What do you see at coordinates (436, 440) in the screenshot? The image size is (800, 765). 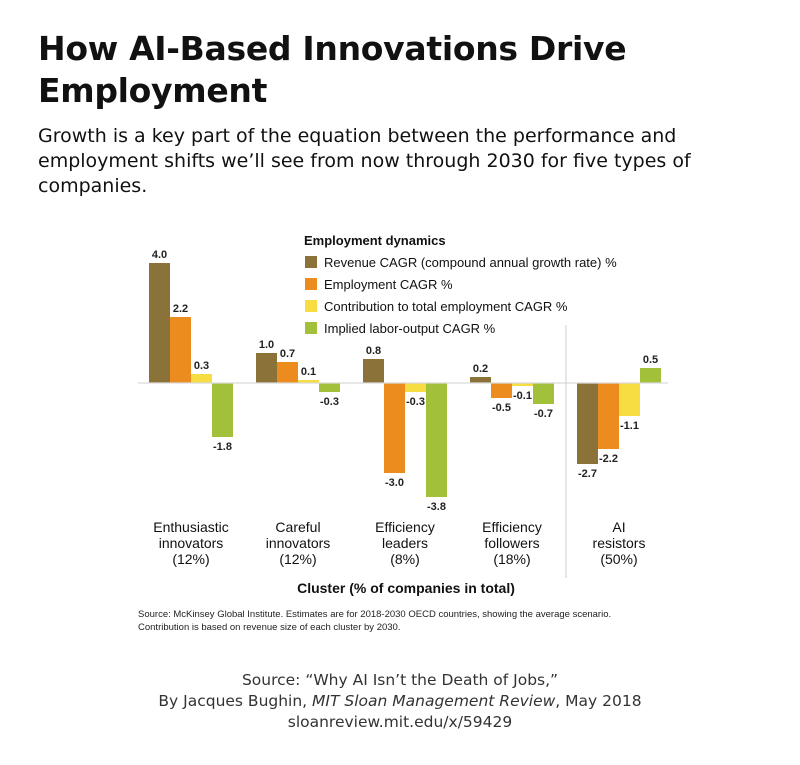 I see `bar-s3-c2` at bounding box center [436, 440].